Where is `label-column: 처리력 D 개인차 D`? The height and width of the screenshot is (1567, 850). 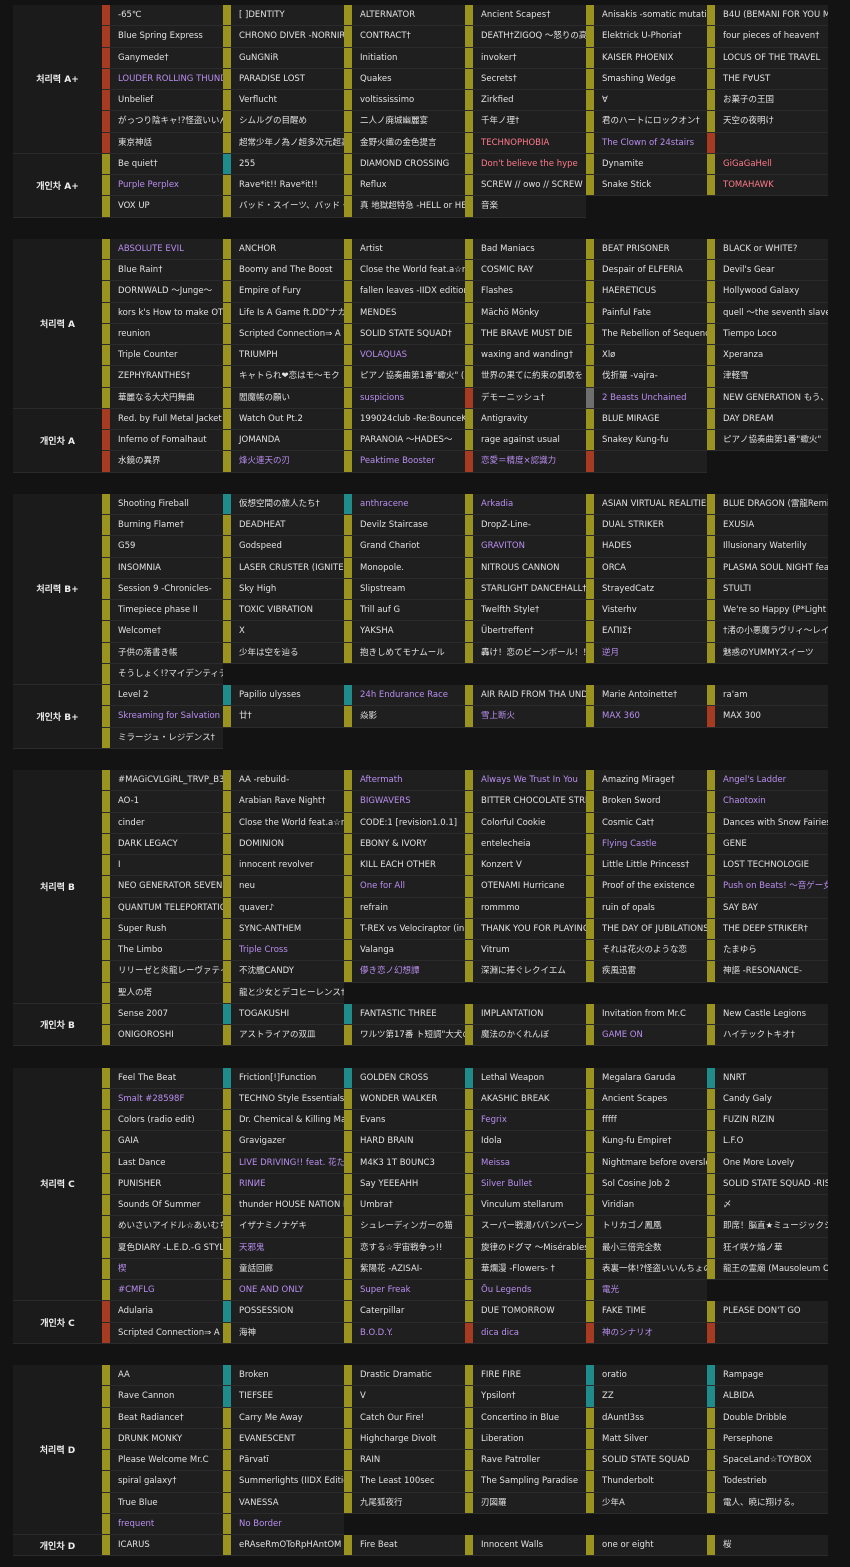 label-column: 처리력 D 개인차 D is located at coordinates (57, 1461).